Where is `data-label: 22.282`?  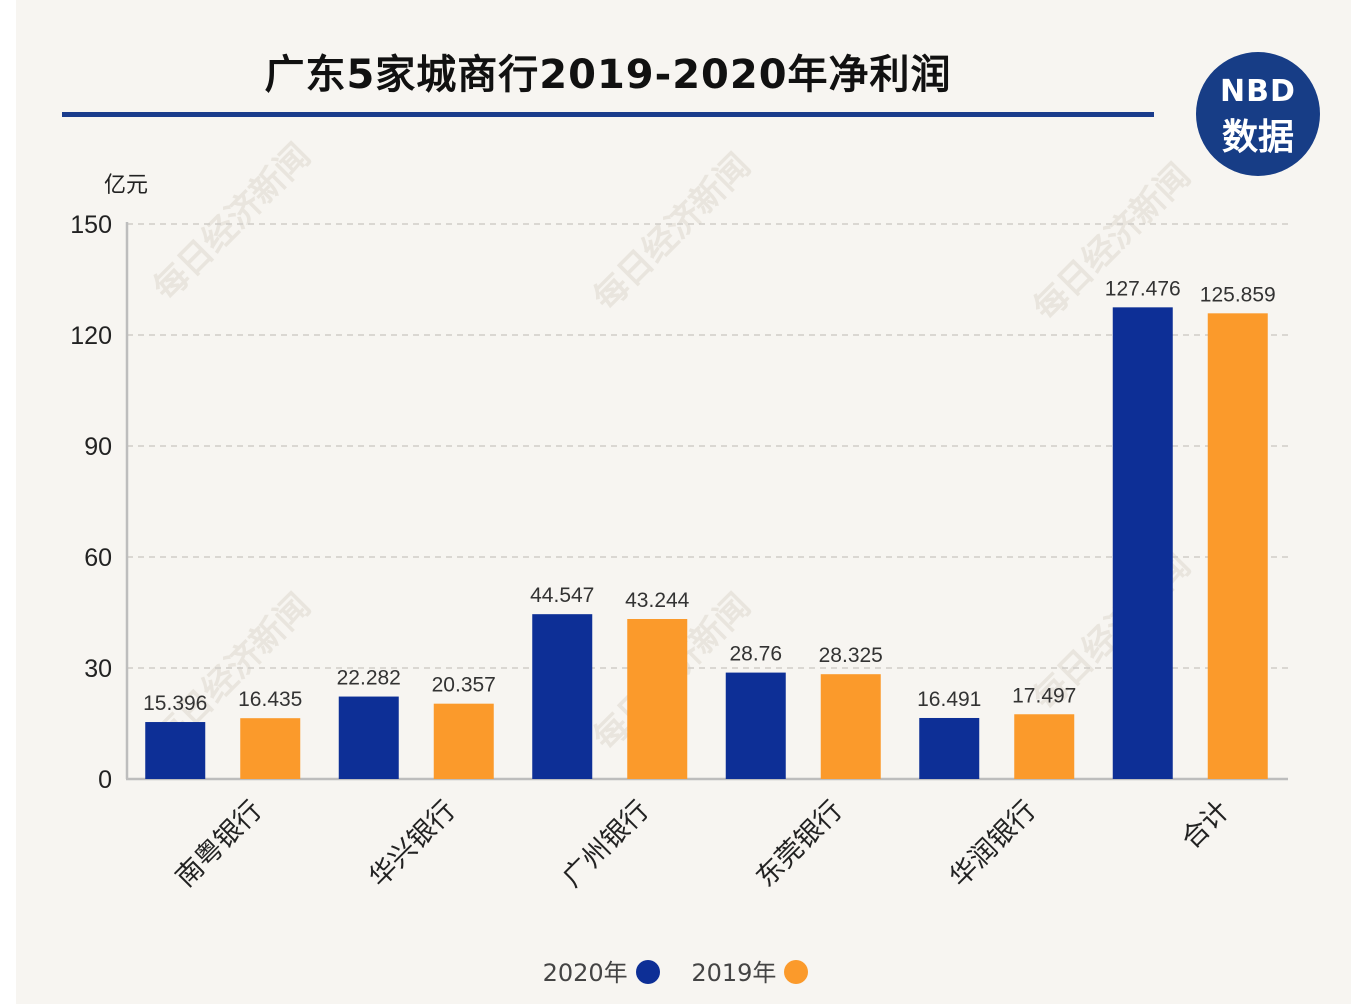 data-label: 22.282 is located at coordinates (369, 678).